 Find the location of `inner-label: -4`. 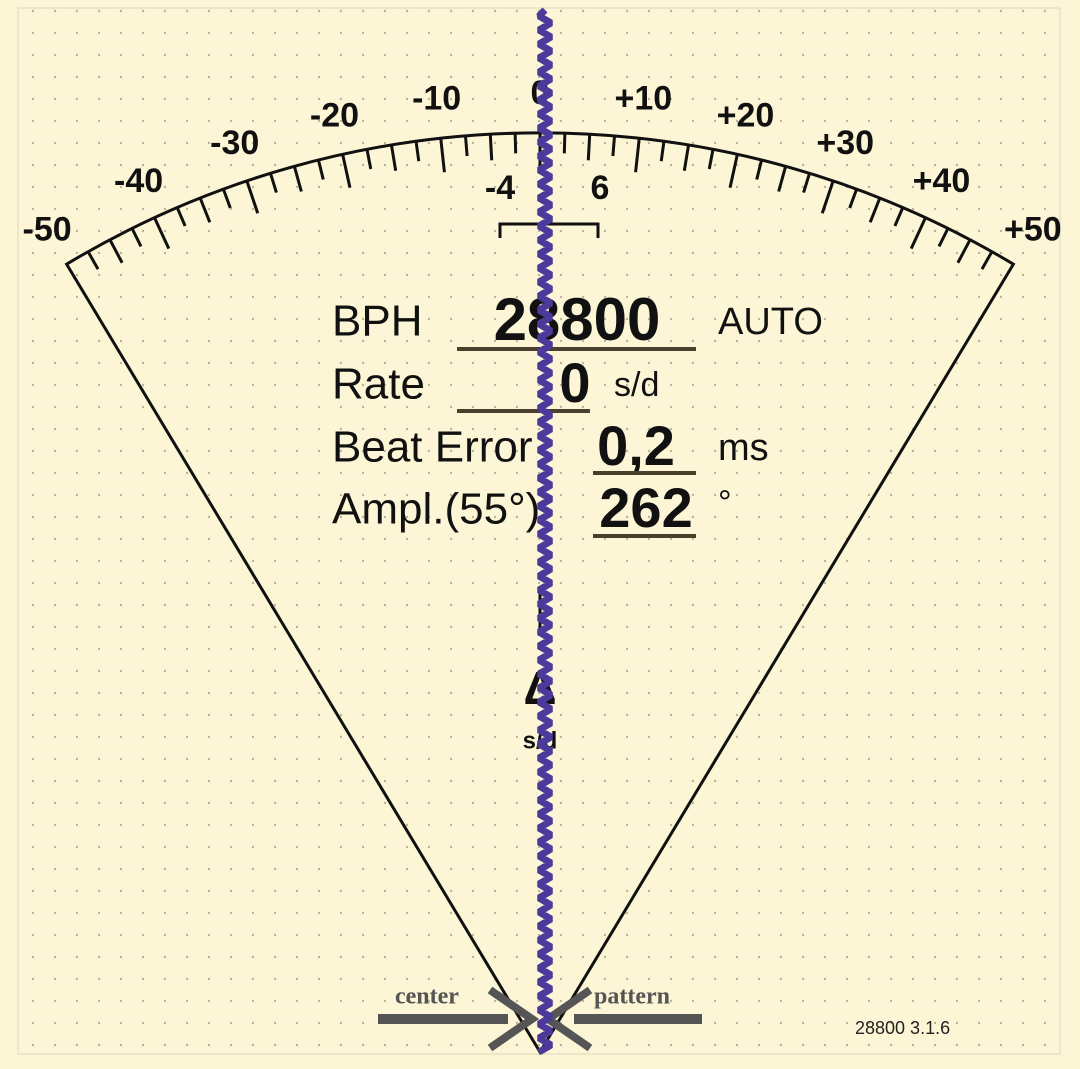

inner-label: -4 is located at coordinates (500, 188).